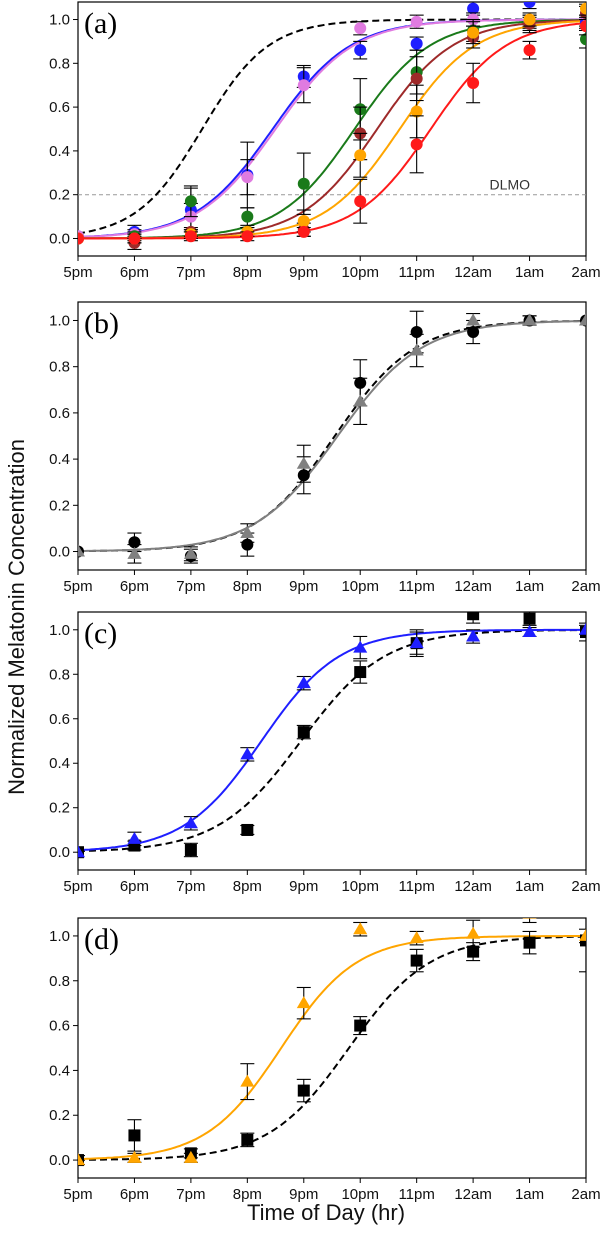 This screenshot has height=1235, width=602. I want to click on x-tick-label: 2am, so click(585, 1194).